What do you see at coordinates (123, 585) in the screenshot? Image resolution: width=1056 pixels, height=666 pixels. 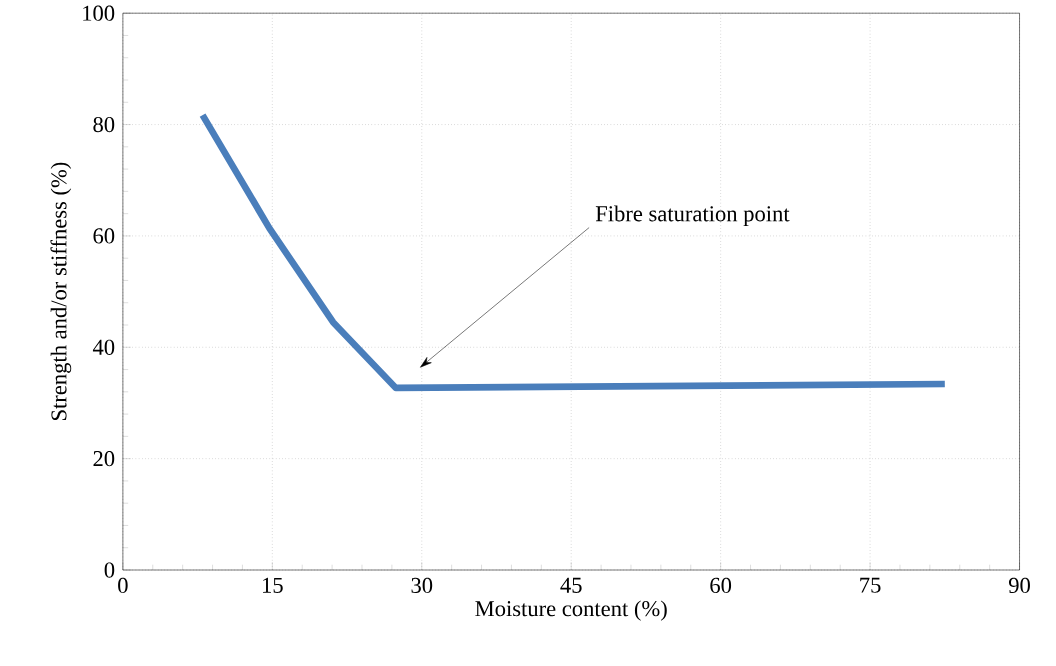 I see `x-tick-label: 0` at bounding box center [123, 585].